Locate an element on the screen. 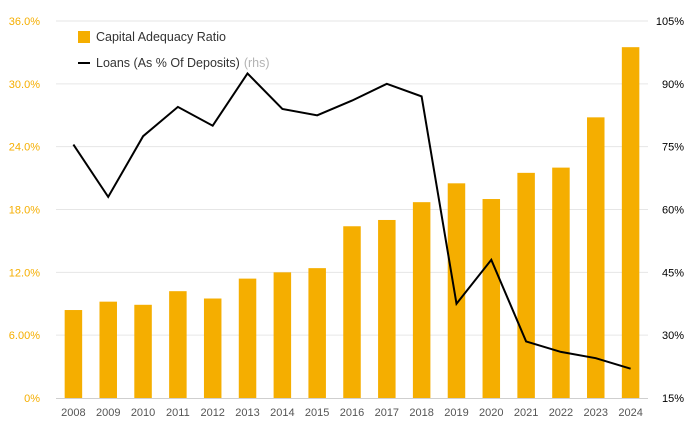 The height and width of the screenshot is (433, 700). right-tick-label: 15% is located at coordinates (673, 399).